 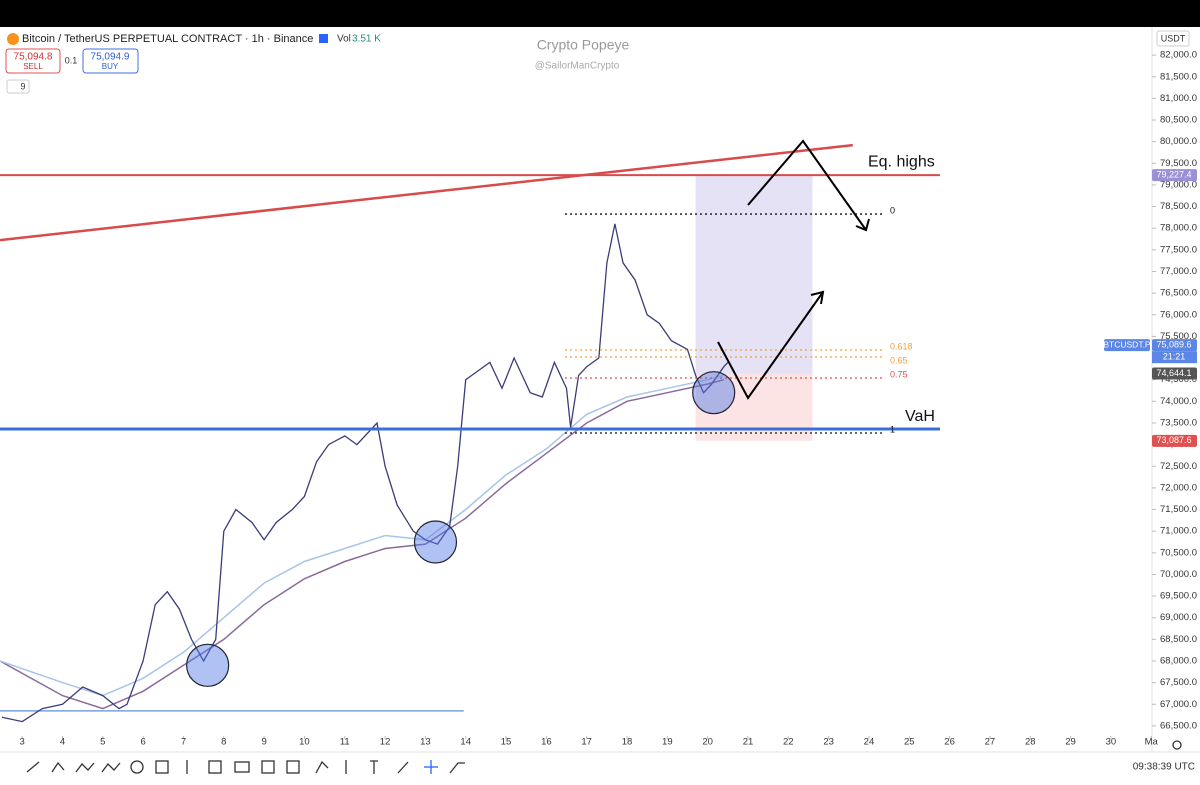 I want to click on fib-label: 1, so click(x=892, y=429).